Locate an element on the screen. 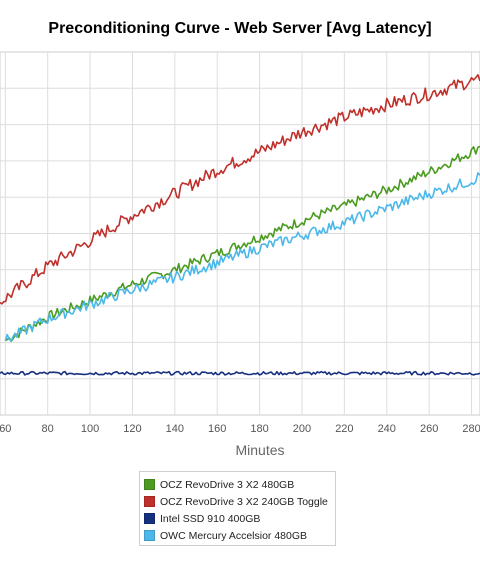 Image resolution: width=480 pixels, height=569 pixels. legend-item: OCZ RevoDrive 3 X2 480GB is located at coordinates (239, 484).